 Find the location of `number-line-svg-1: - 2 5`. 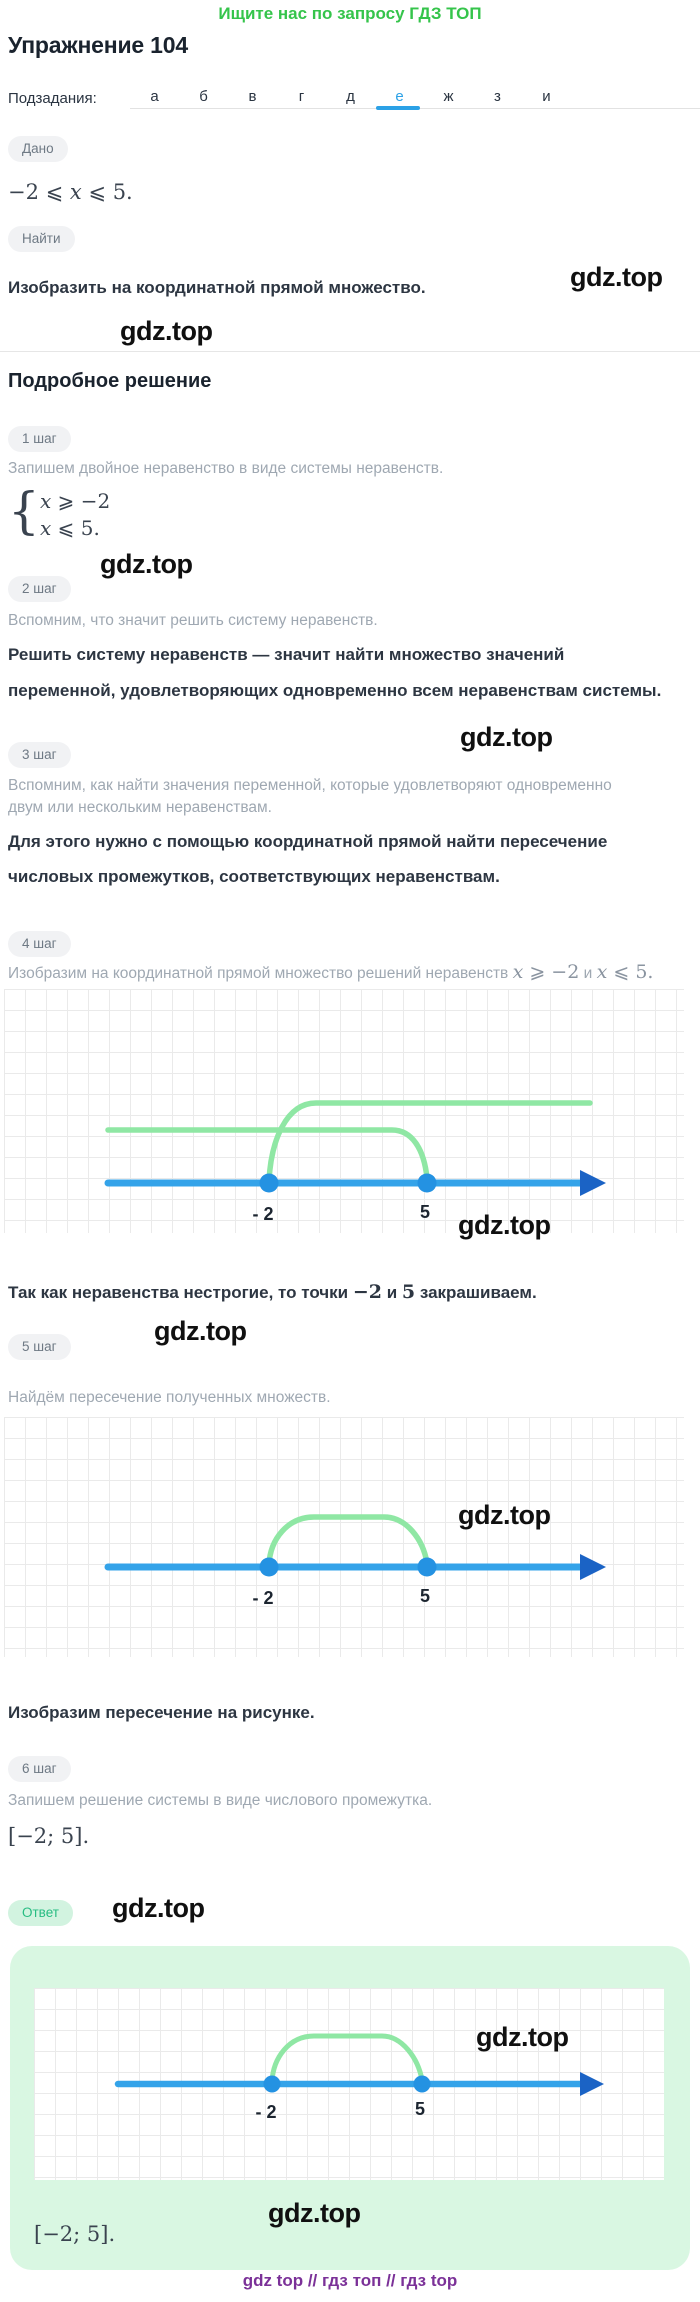

number-line-svg-1: - 2 5 is located at coordinates (355, 1162).